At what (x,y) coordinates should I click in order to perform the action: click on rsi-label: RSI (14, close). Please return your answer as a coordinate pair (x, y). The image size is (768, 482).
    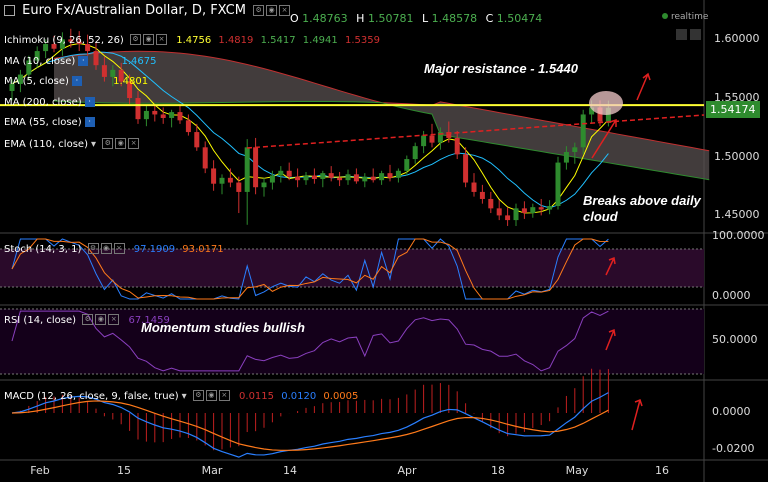
    Looking at the image, I should click on (40, 320).